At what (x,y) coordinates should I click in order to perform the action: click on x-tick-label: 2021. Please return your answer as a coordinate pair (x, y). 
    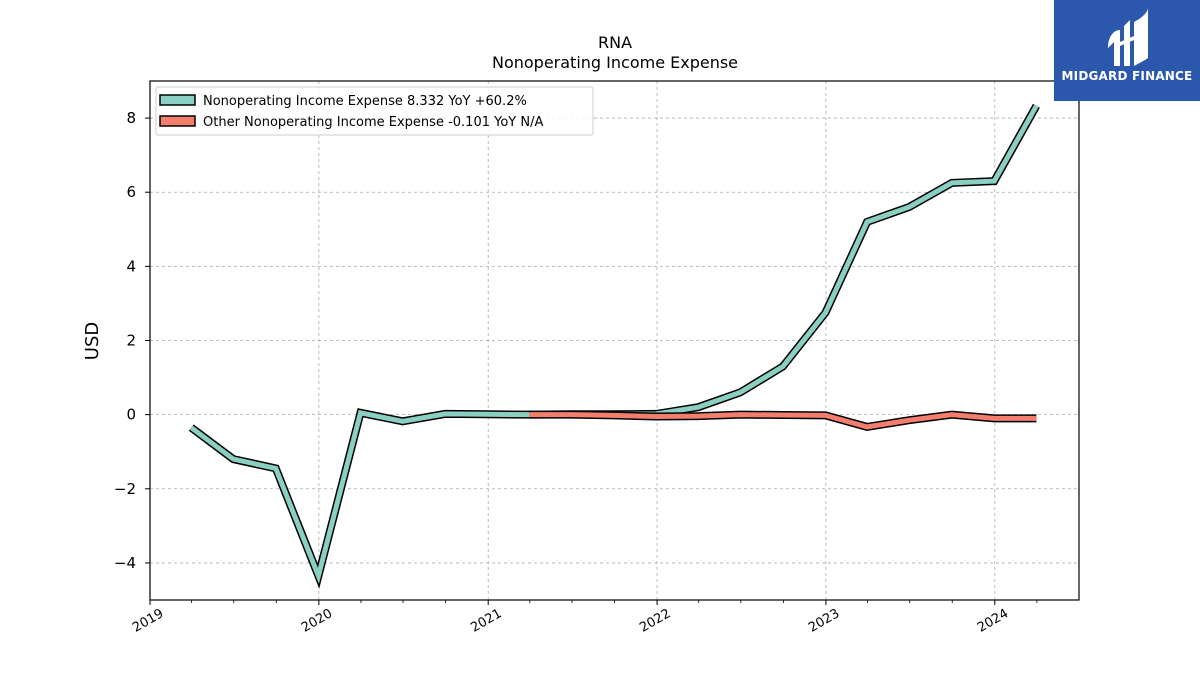
    Looking at the image, I should click on (486, 621).